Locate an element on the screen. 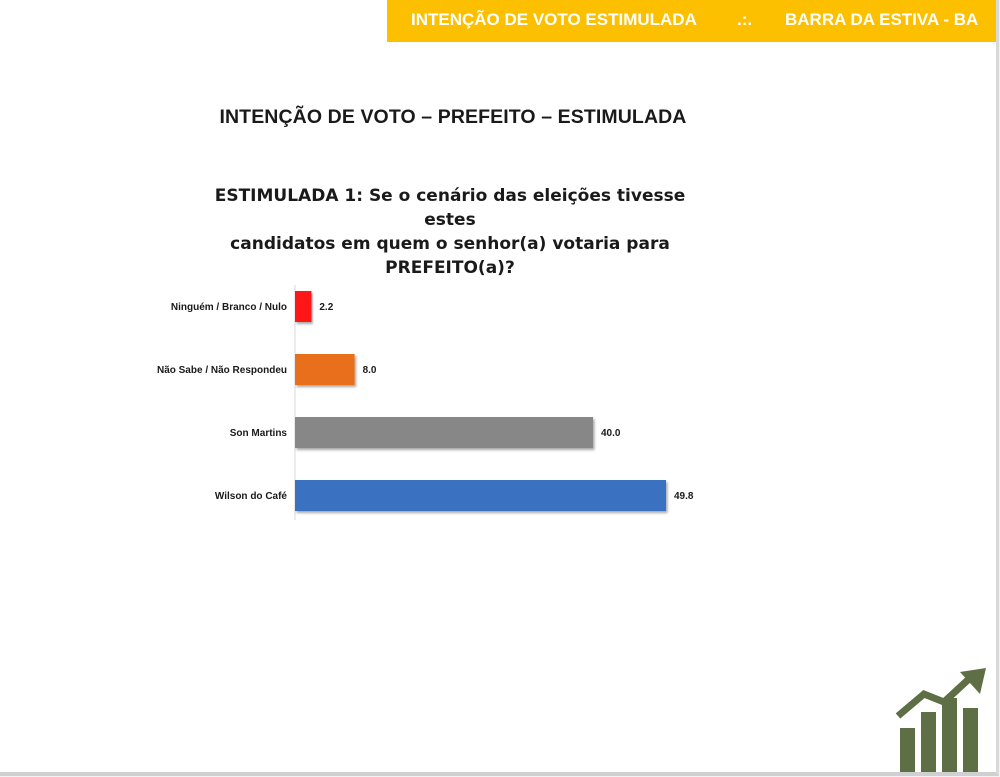  growth-chart-logo-icon is located at coordinates (940, 720).